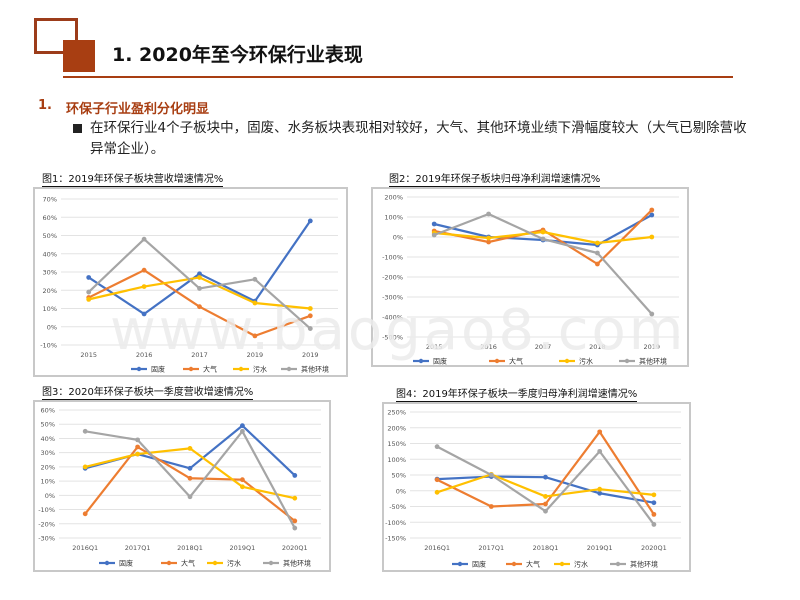 The width and height of the screenshot is (800, 600). What do you see at coordinates (77, 128) in the screenshot?
I see `bullet-square-icon` at bounding box center [77, 128].